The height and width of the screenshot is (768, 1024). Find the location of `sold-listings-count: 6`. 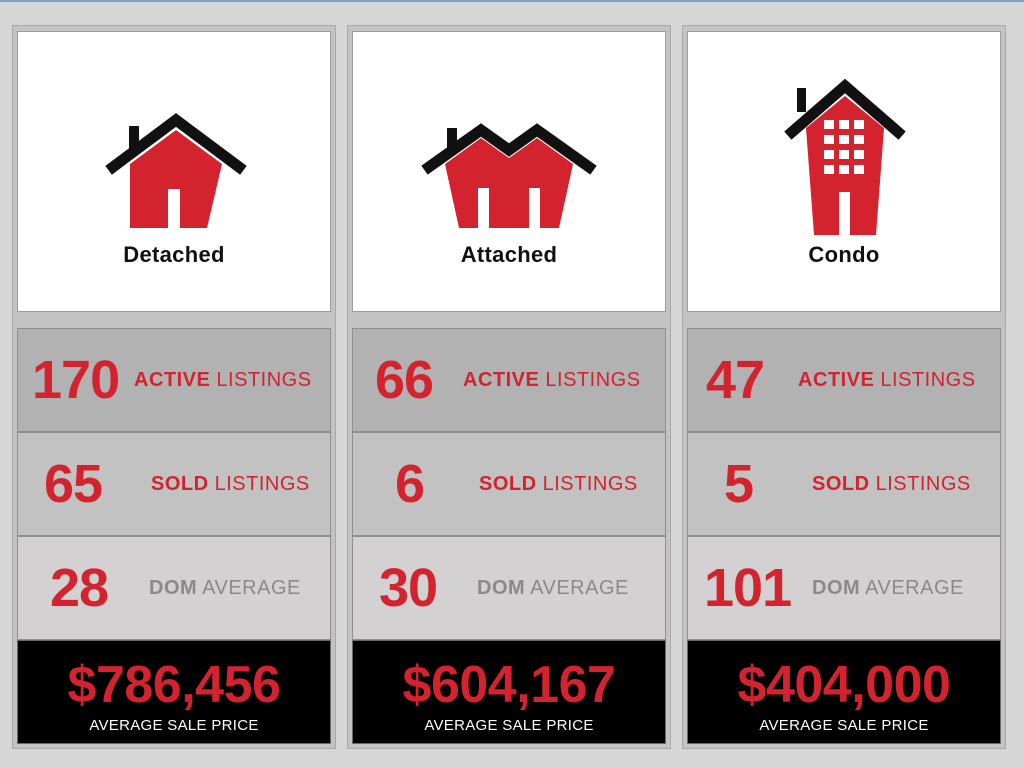

sold-listings-count: 6 is located at coordinates (410, 484).